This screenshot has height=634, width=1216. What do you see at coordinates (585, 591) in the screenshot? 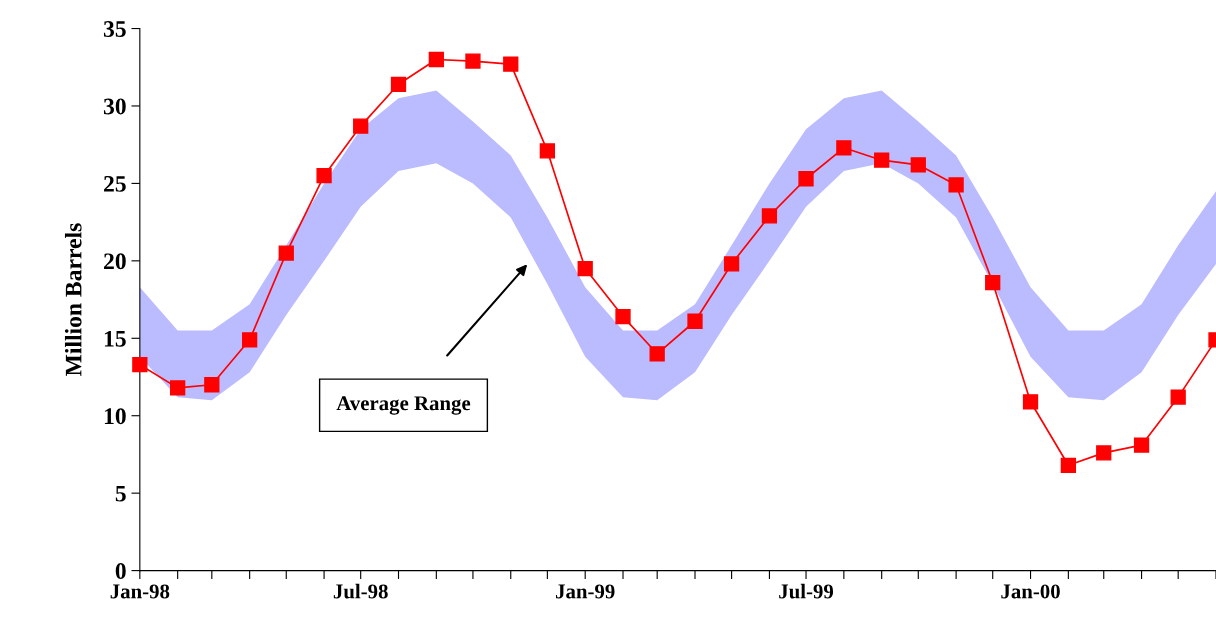
I see `x-tick-label: Jan-99` at bounding box center [585, 591].